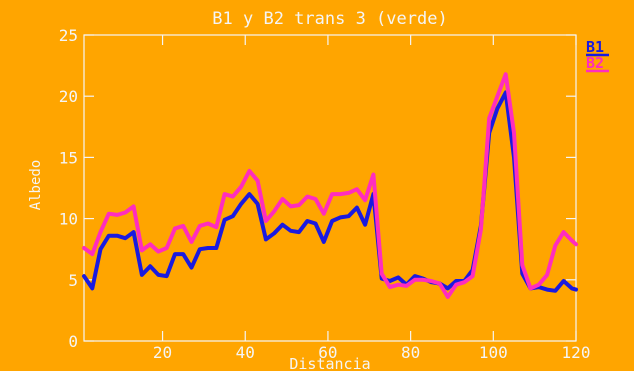 The width and height of the screenshot is (634, 371). I want to click on x-tick-label: 60, so click(327, 352).